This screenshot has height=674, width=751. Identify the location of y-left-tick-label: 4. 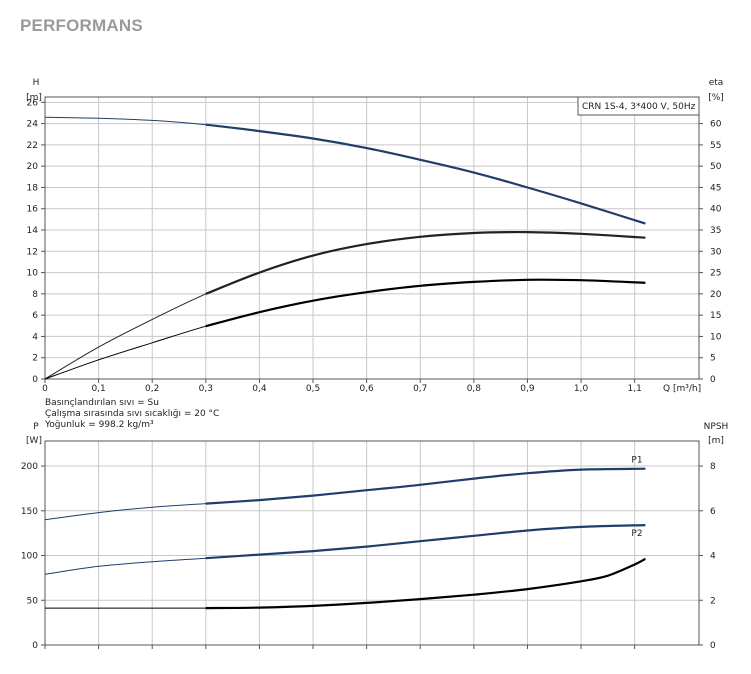
(35, 337).